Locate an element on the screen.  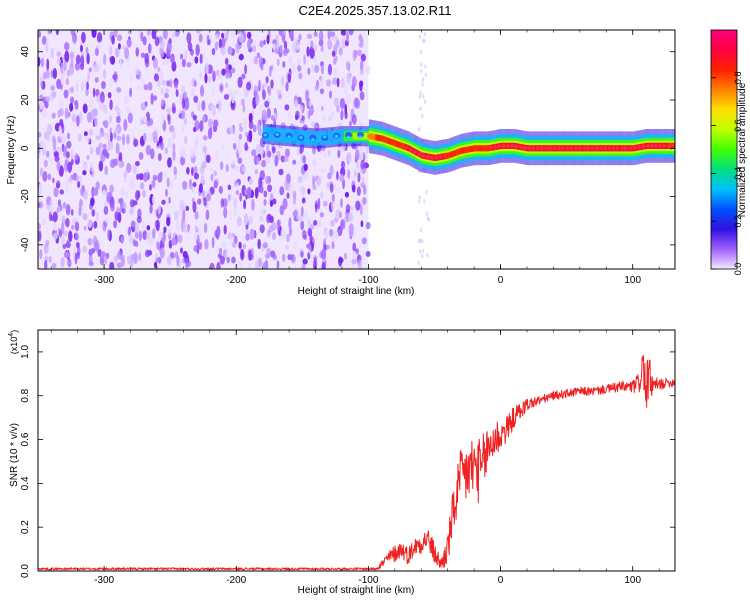
y-tick-label: 0.8 is located at coordinates (25, 395).